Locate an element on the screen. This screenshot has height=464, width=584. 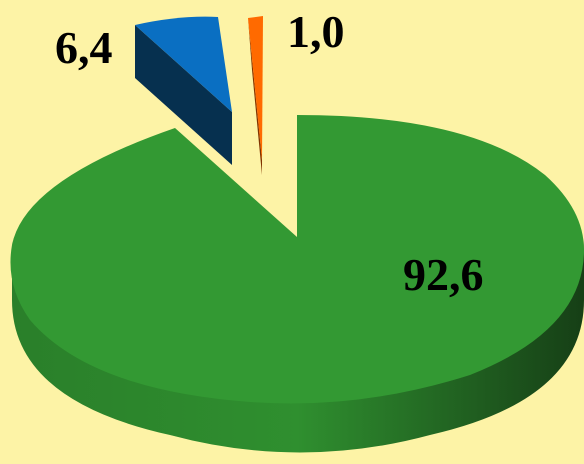
slice-side-orange is located at coordinates (255, 96).